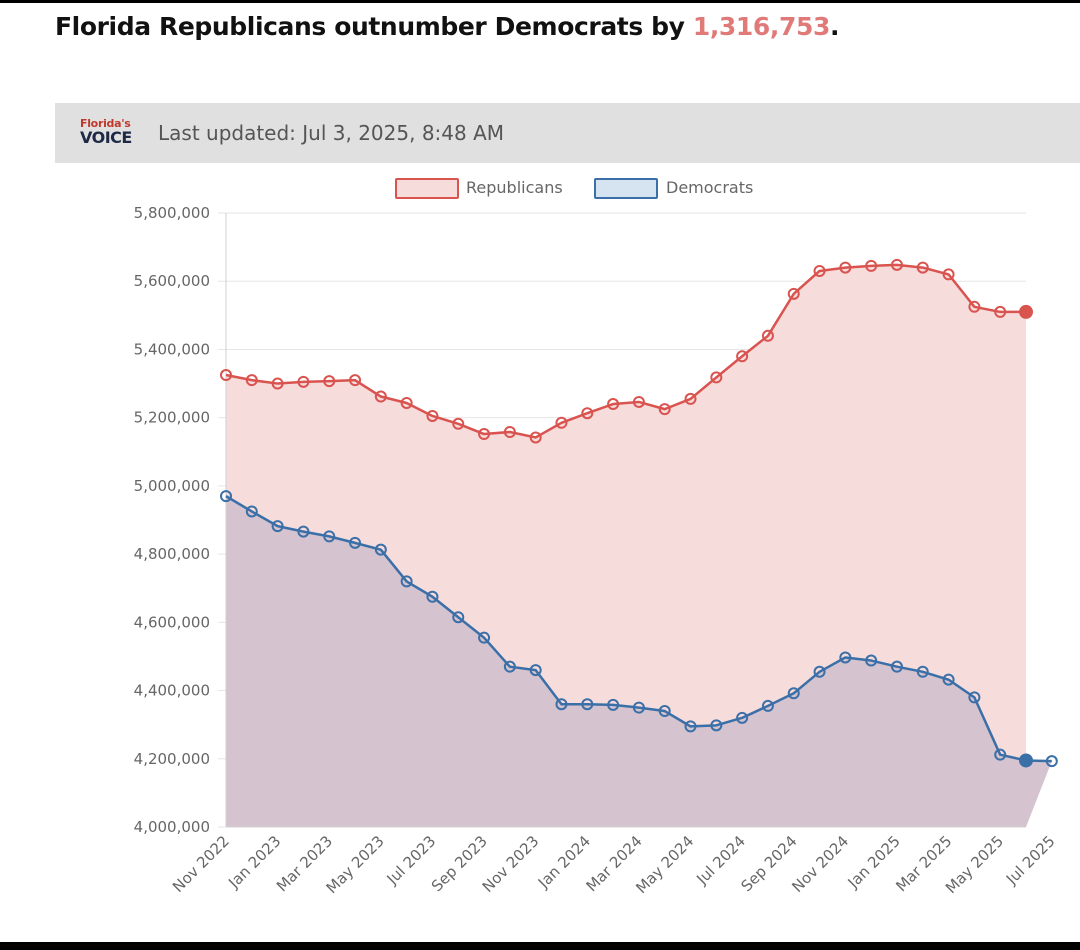 This screenshot has height=950, width=1080. I want to click on last-updated: Last updated: Jul 3, 2025, 8:48 AM, so click(331, 133).